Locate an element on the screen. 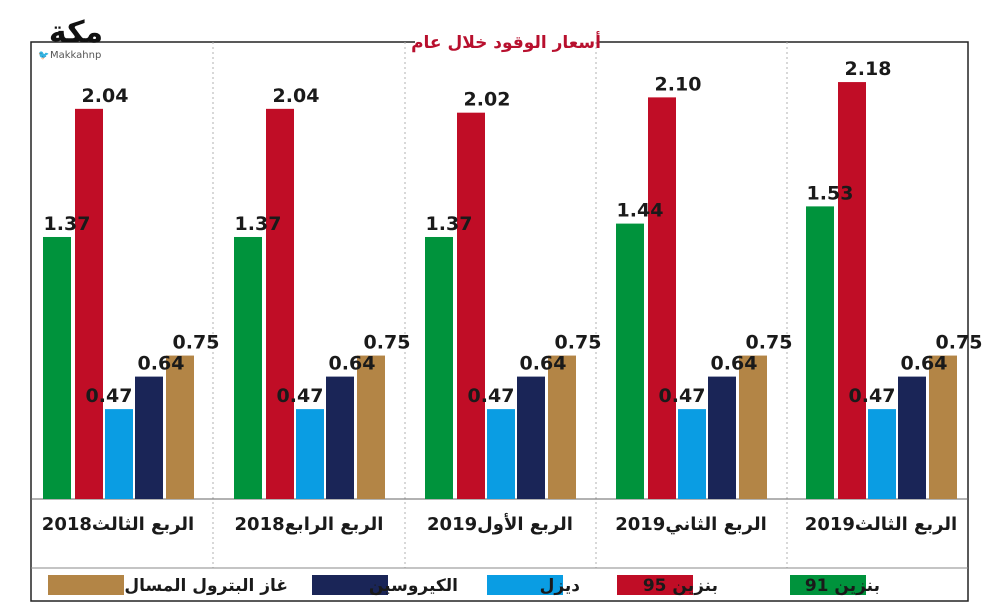 This screenshot has width=1000, height=609. bar-value-label: 2.02 is located at coordinates (487, 100).